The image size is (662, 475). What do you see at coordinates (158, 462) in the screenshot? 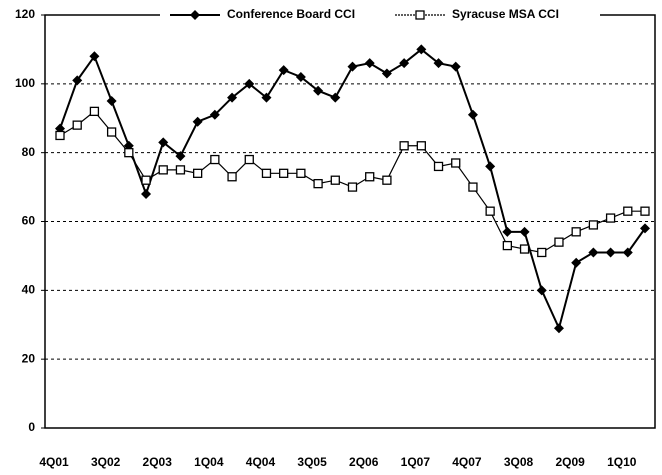
I see `x-tick-label: 2Q03` at bounding box center [158, 462].